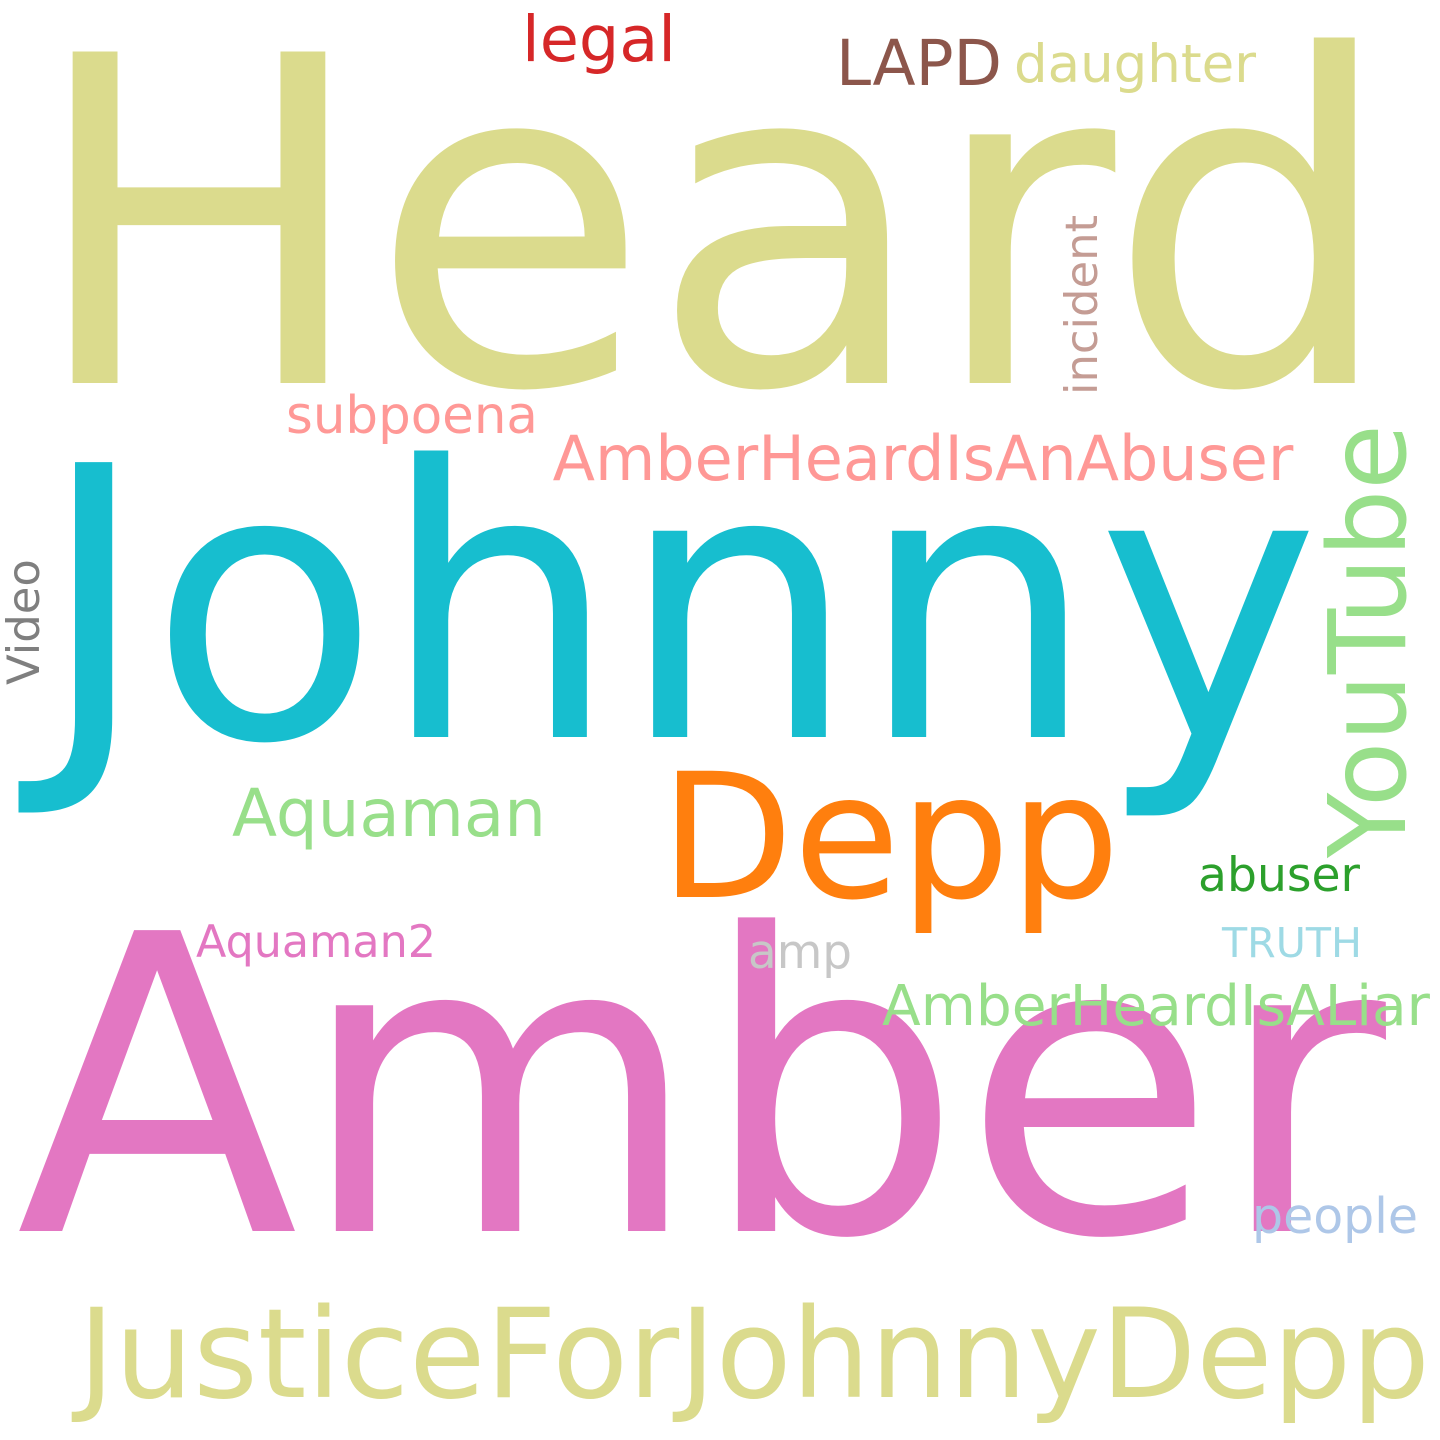  Describe the element at coordinates (890, 837) in the screenshot. I see `word-depp: Depp` at that location.